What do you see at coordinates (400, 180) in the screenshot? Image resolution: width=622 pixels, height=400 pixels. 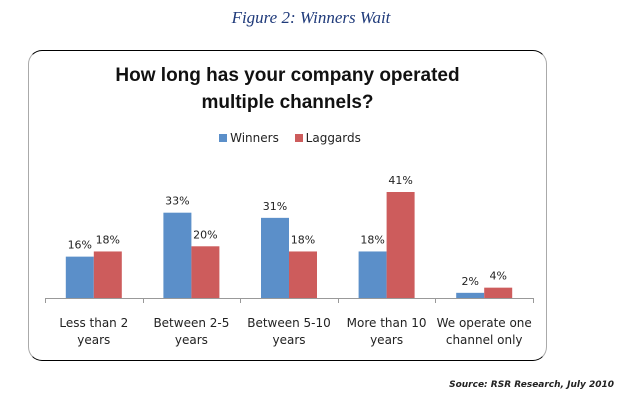 I see `data-label-laggards: 41%` at bounding box center [400, 180].